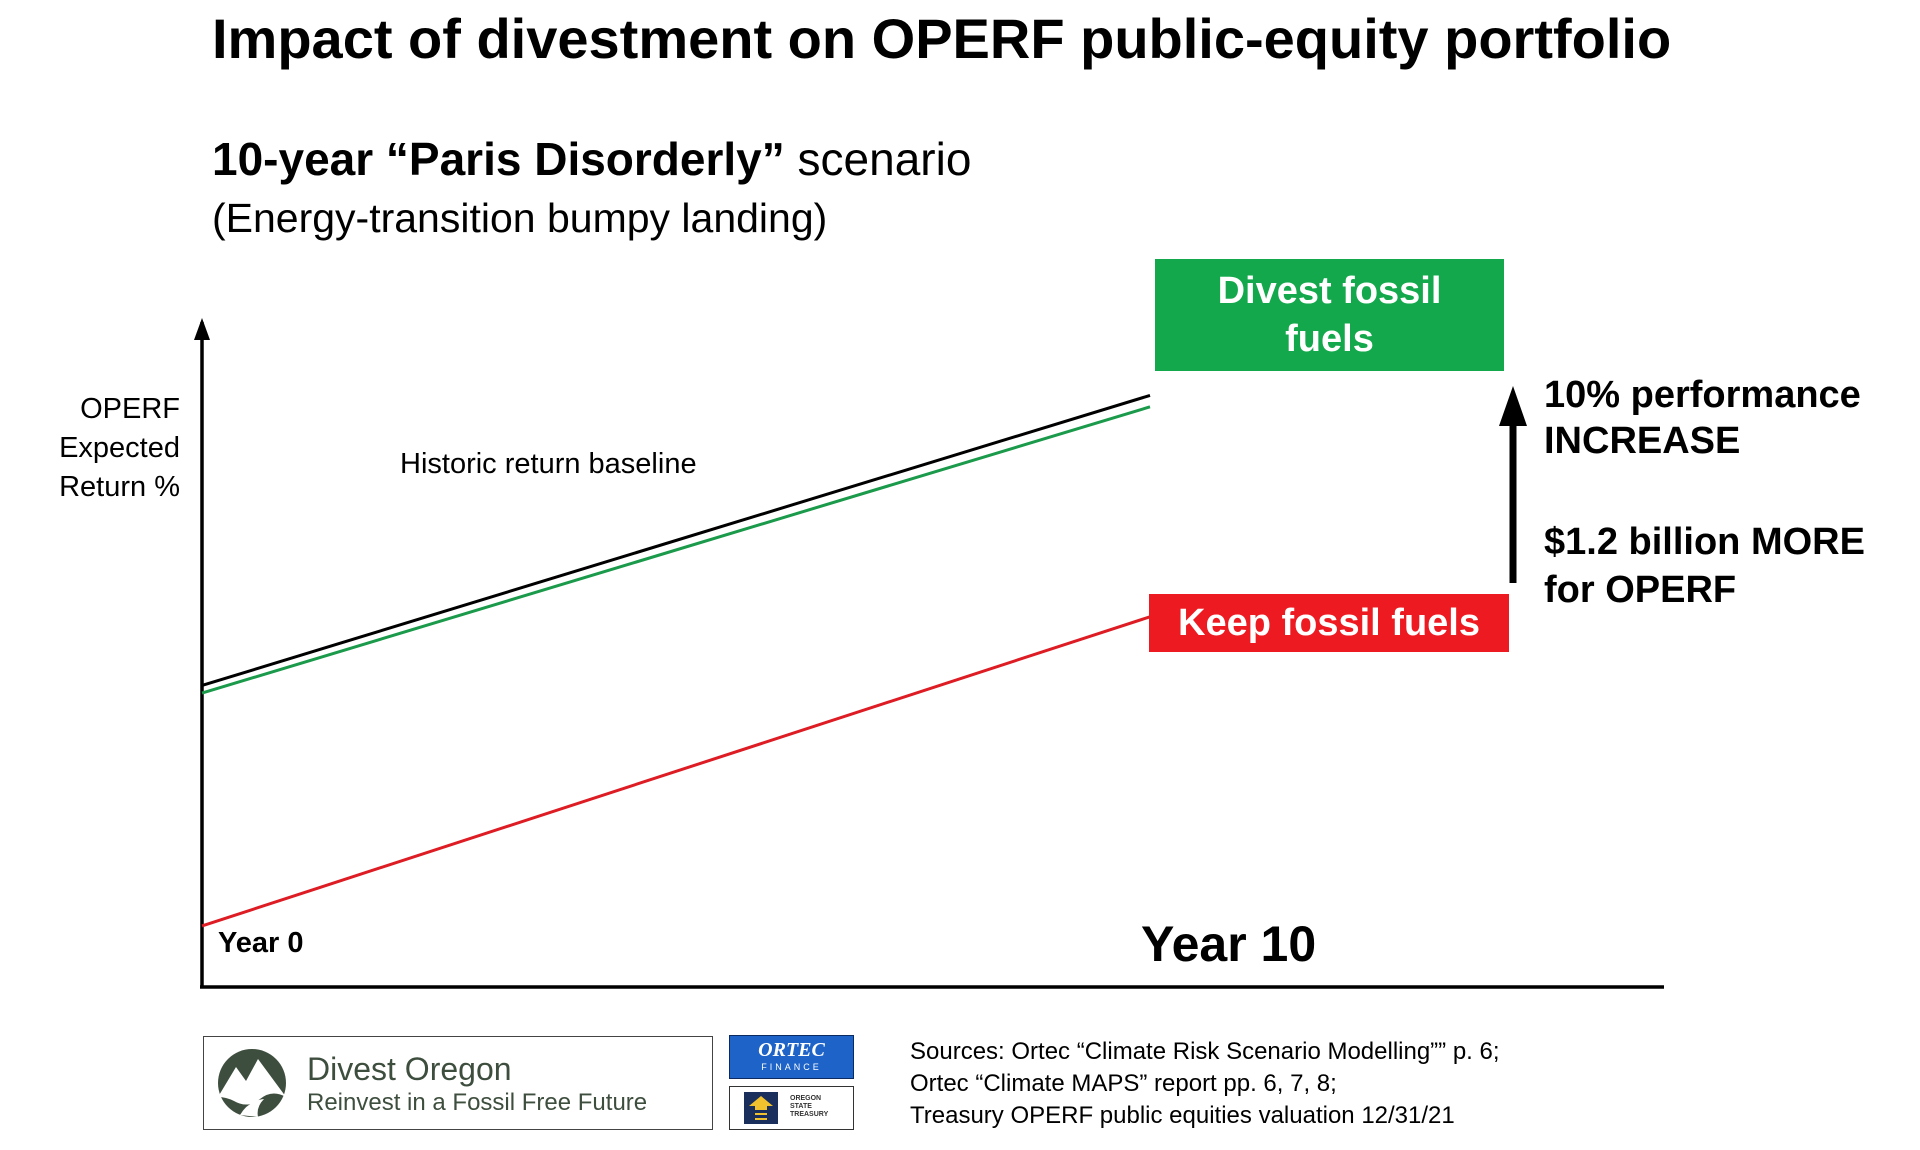  Describe the element at coordinates (119, 448) in the screenshot. I see `y-axis-label-line: Expected` at that location.